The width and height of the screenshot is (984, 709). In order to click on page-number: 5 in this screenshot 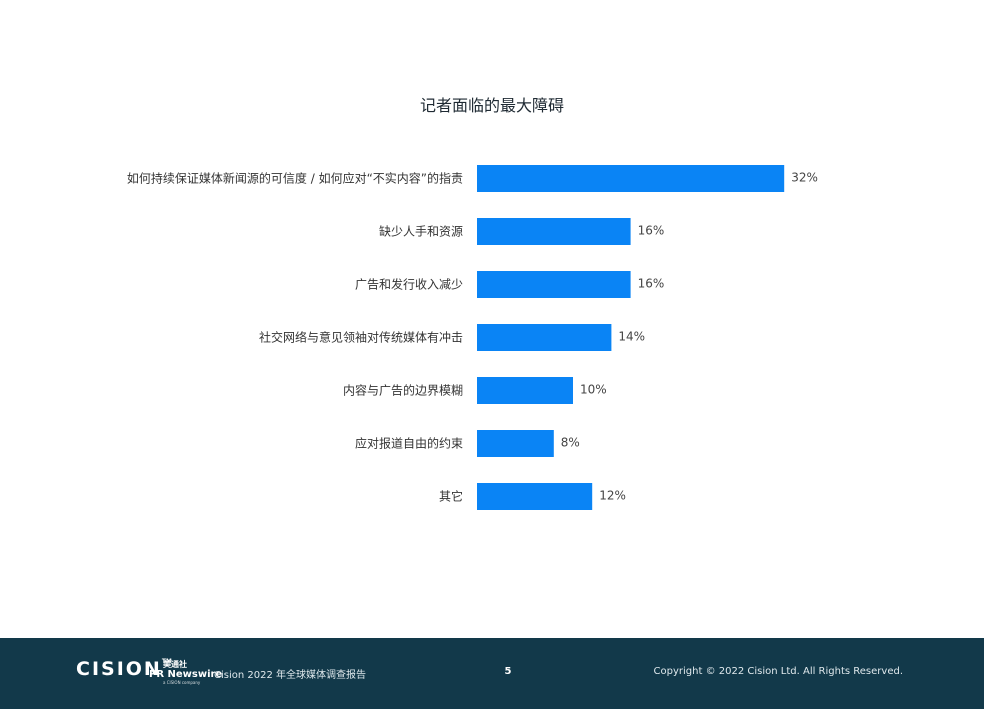, I will do `click(508, 671)`.